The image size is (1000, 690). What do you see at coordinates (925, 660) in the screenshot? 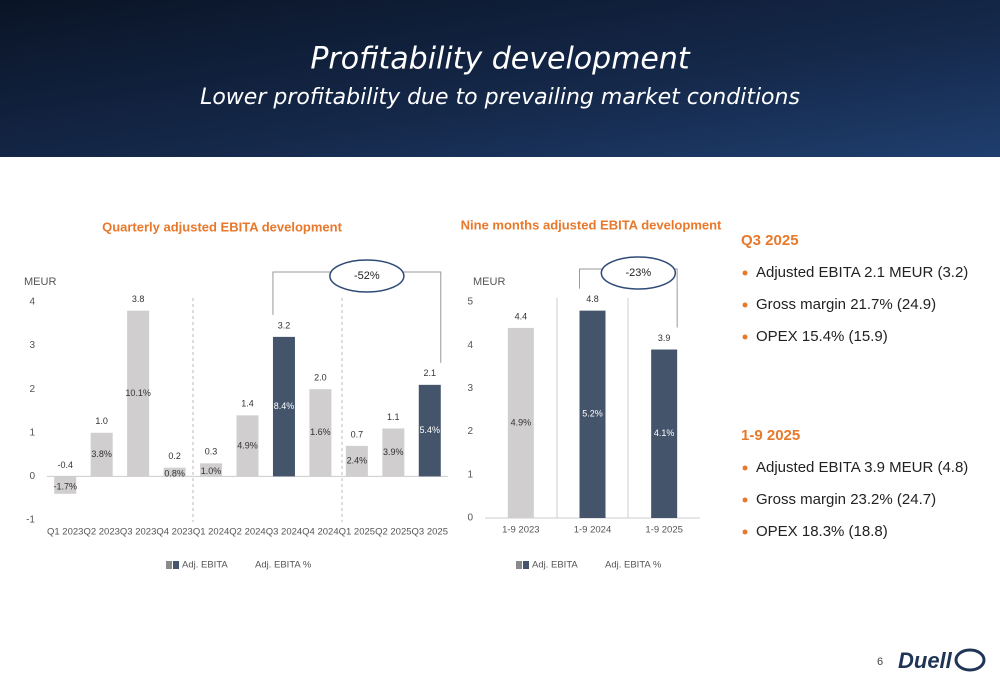
I see `logo: Duell` at bounding box center [925, 660].